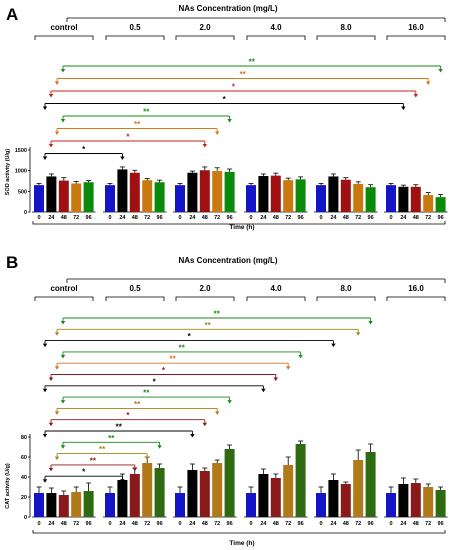 This screenshot has width=456, height=550. I want to click on panel-letter-b: B, so click(12, 262).